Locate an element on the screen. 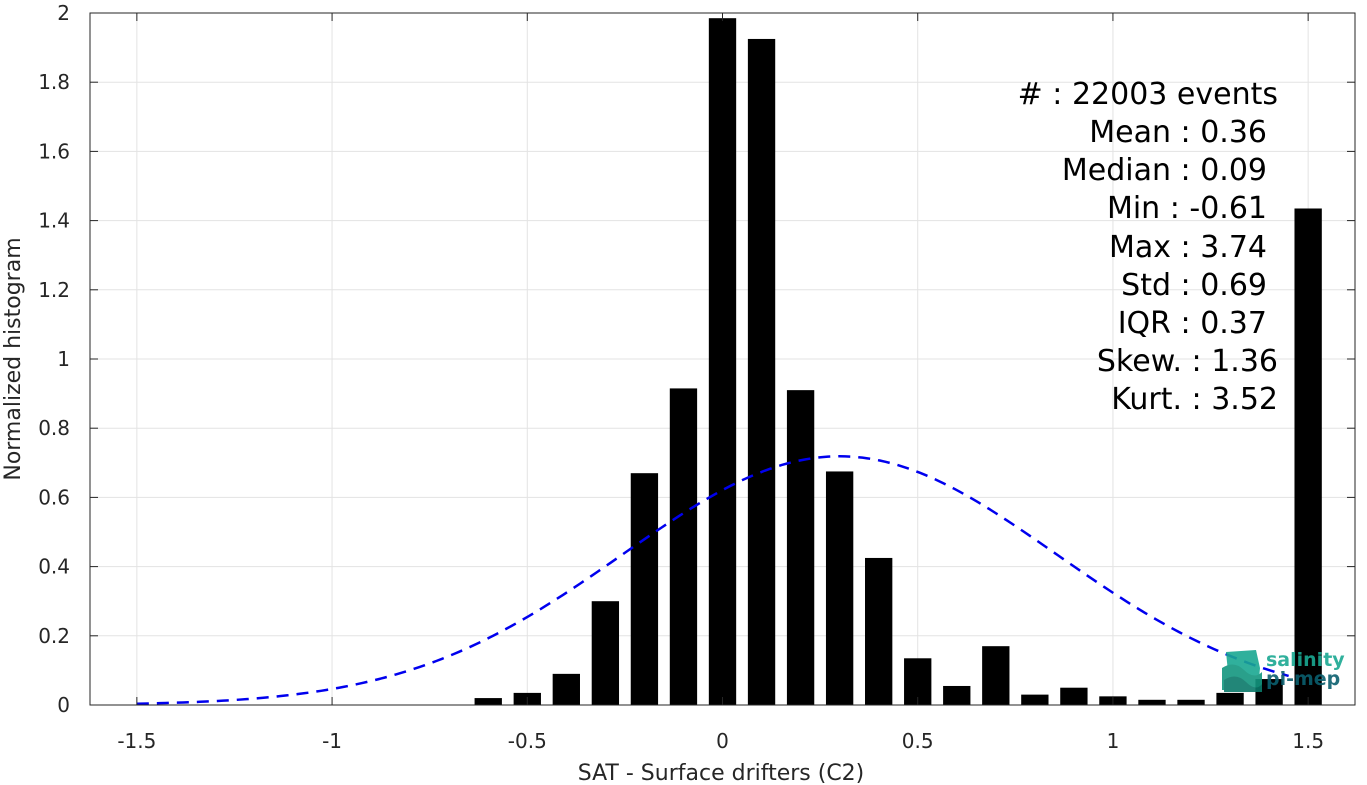  x-tick-label: -0.5 is located at coordinates (527, 741).